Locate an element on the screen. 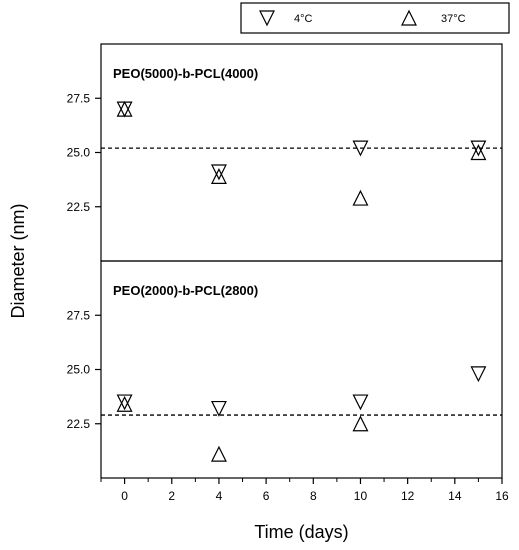 This screenshot has width=519, height=550. panel-title: PEO(5000)-b-PCL(4000) is located at coordinates (185, 73).